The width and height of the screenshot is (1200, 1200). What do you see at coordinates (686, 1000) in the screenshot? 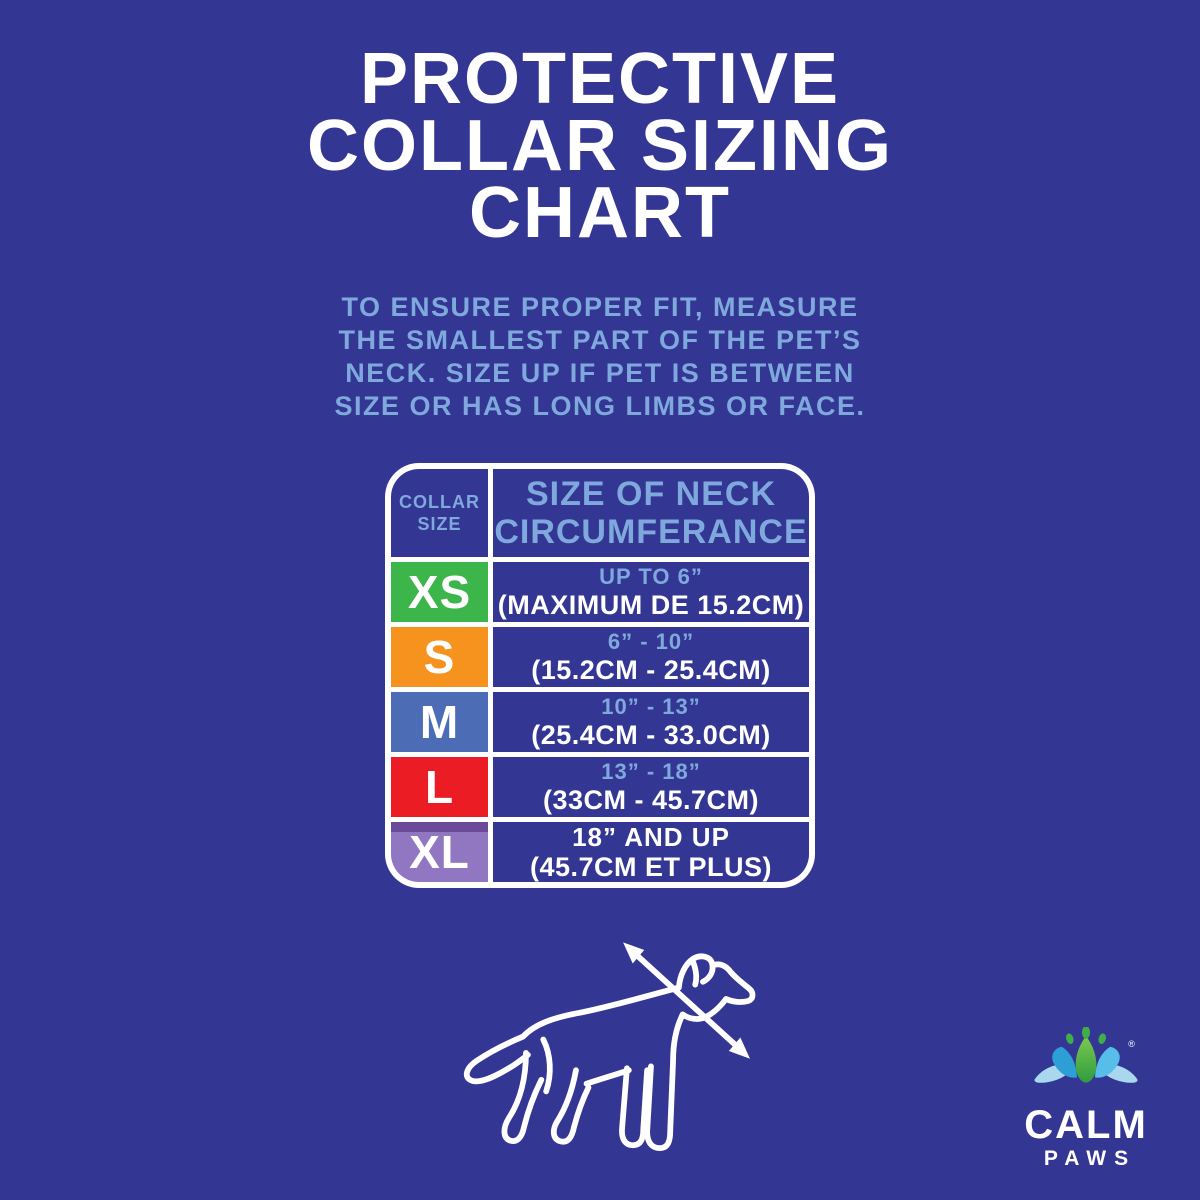
I see `neck-measure-arrow` at bounding box center [686, 1000].